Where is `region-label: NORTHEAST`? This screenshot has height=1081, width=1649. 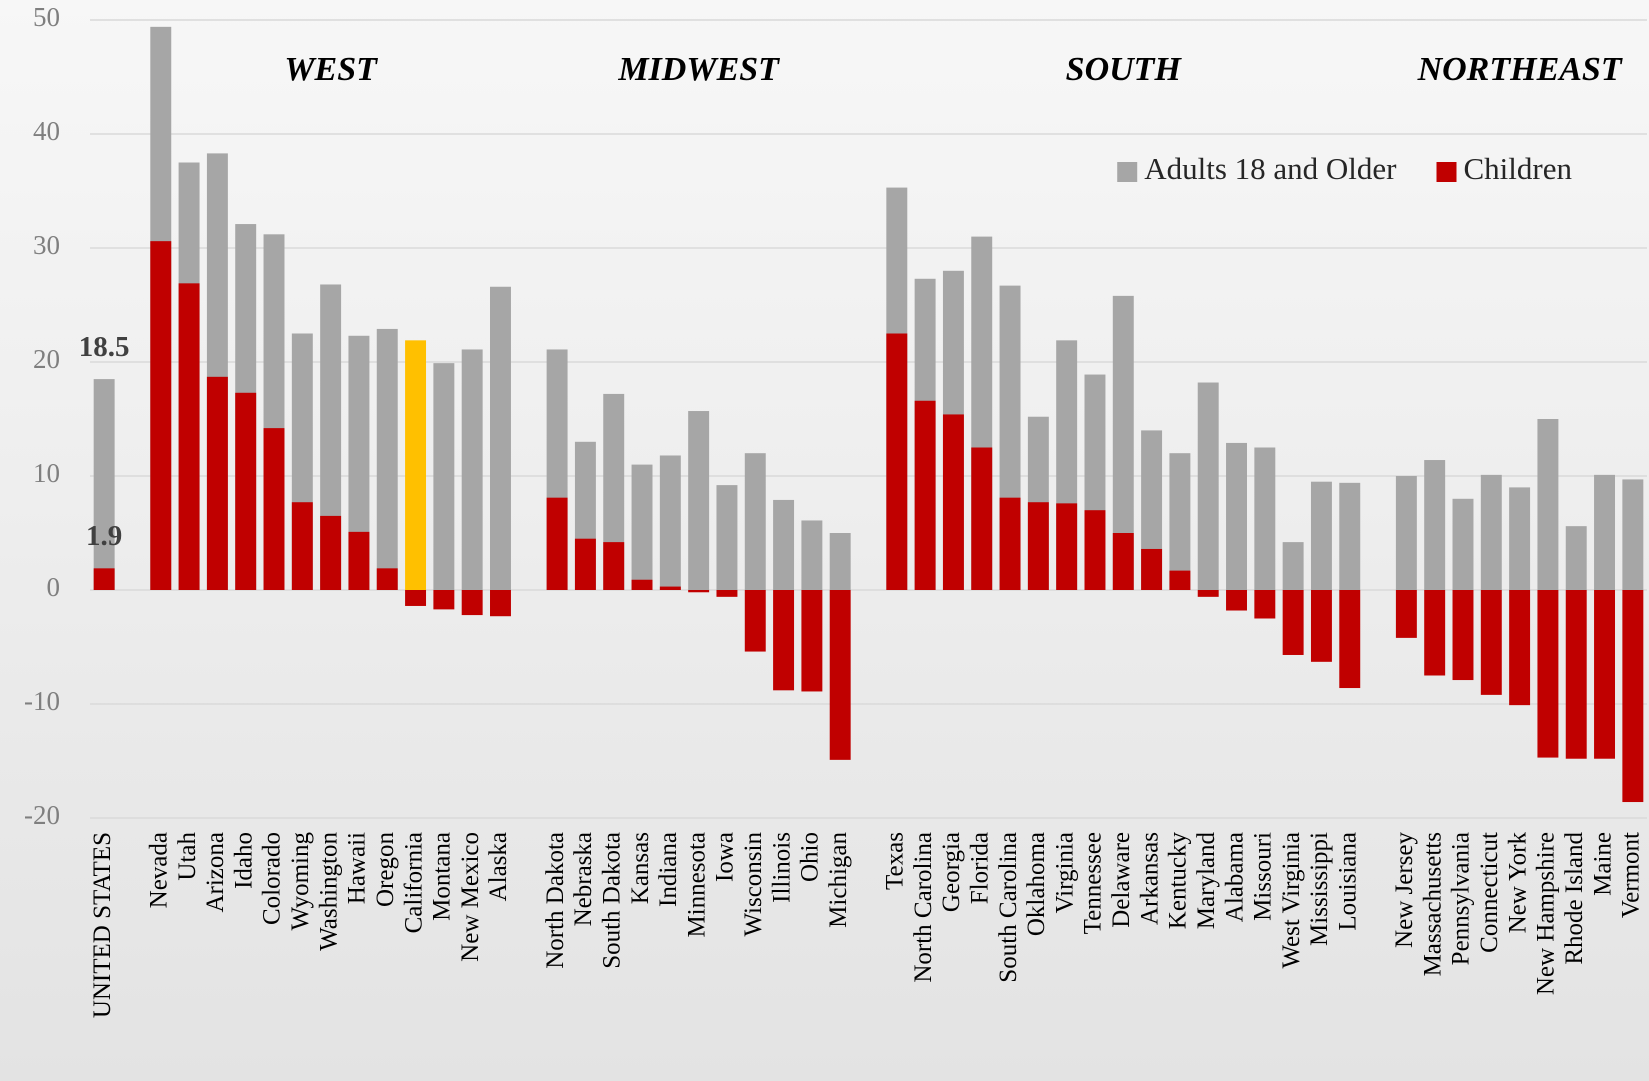 region-label: NORTHEAST is located at coordinates (1520, 69).